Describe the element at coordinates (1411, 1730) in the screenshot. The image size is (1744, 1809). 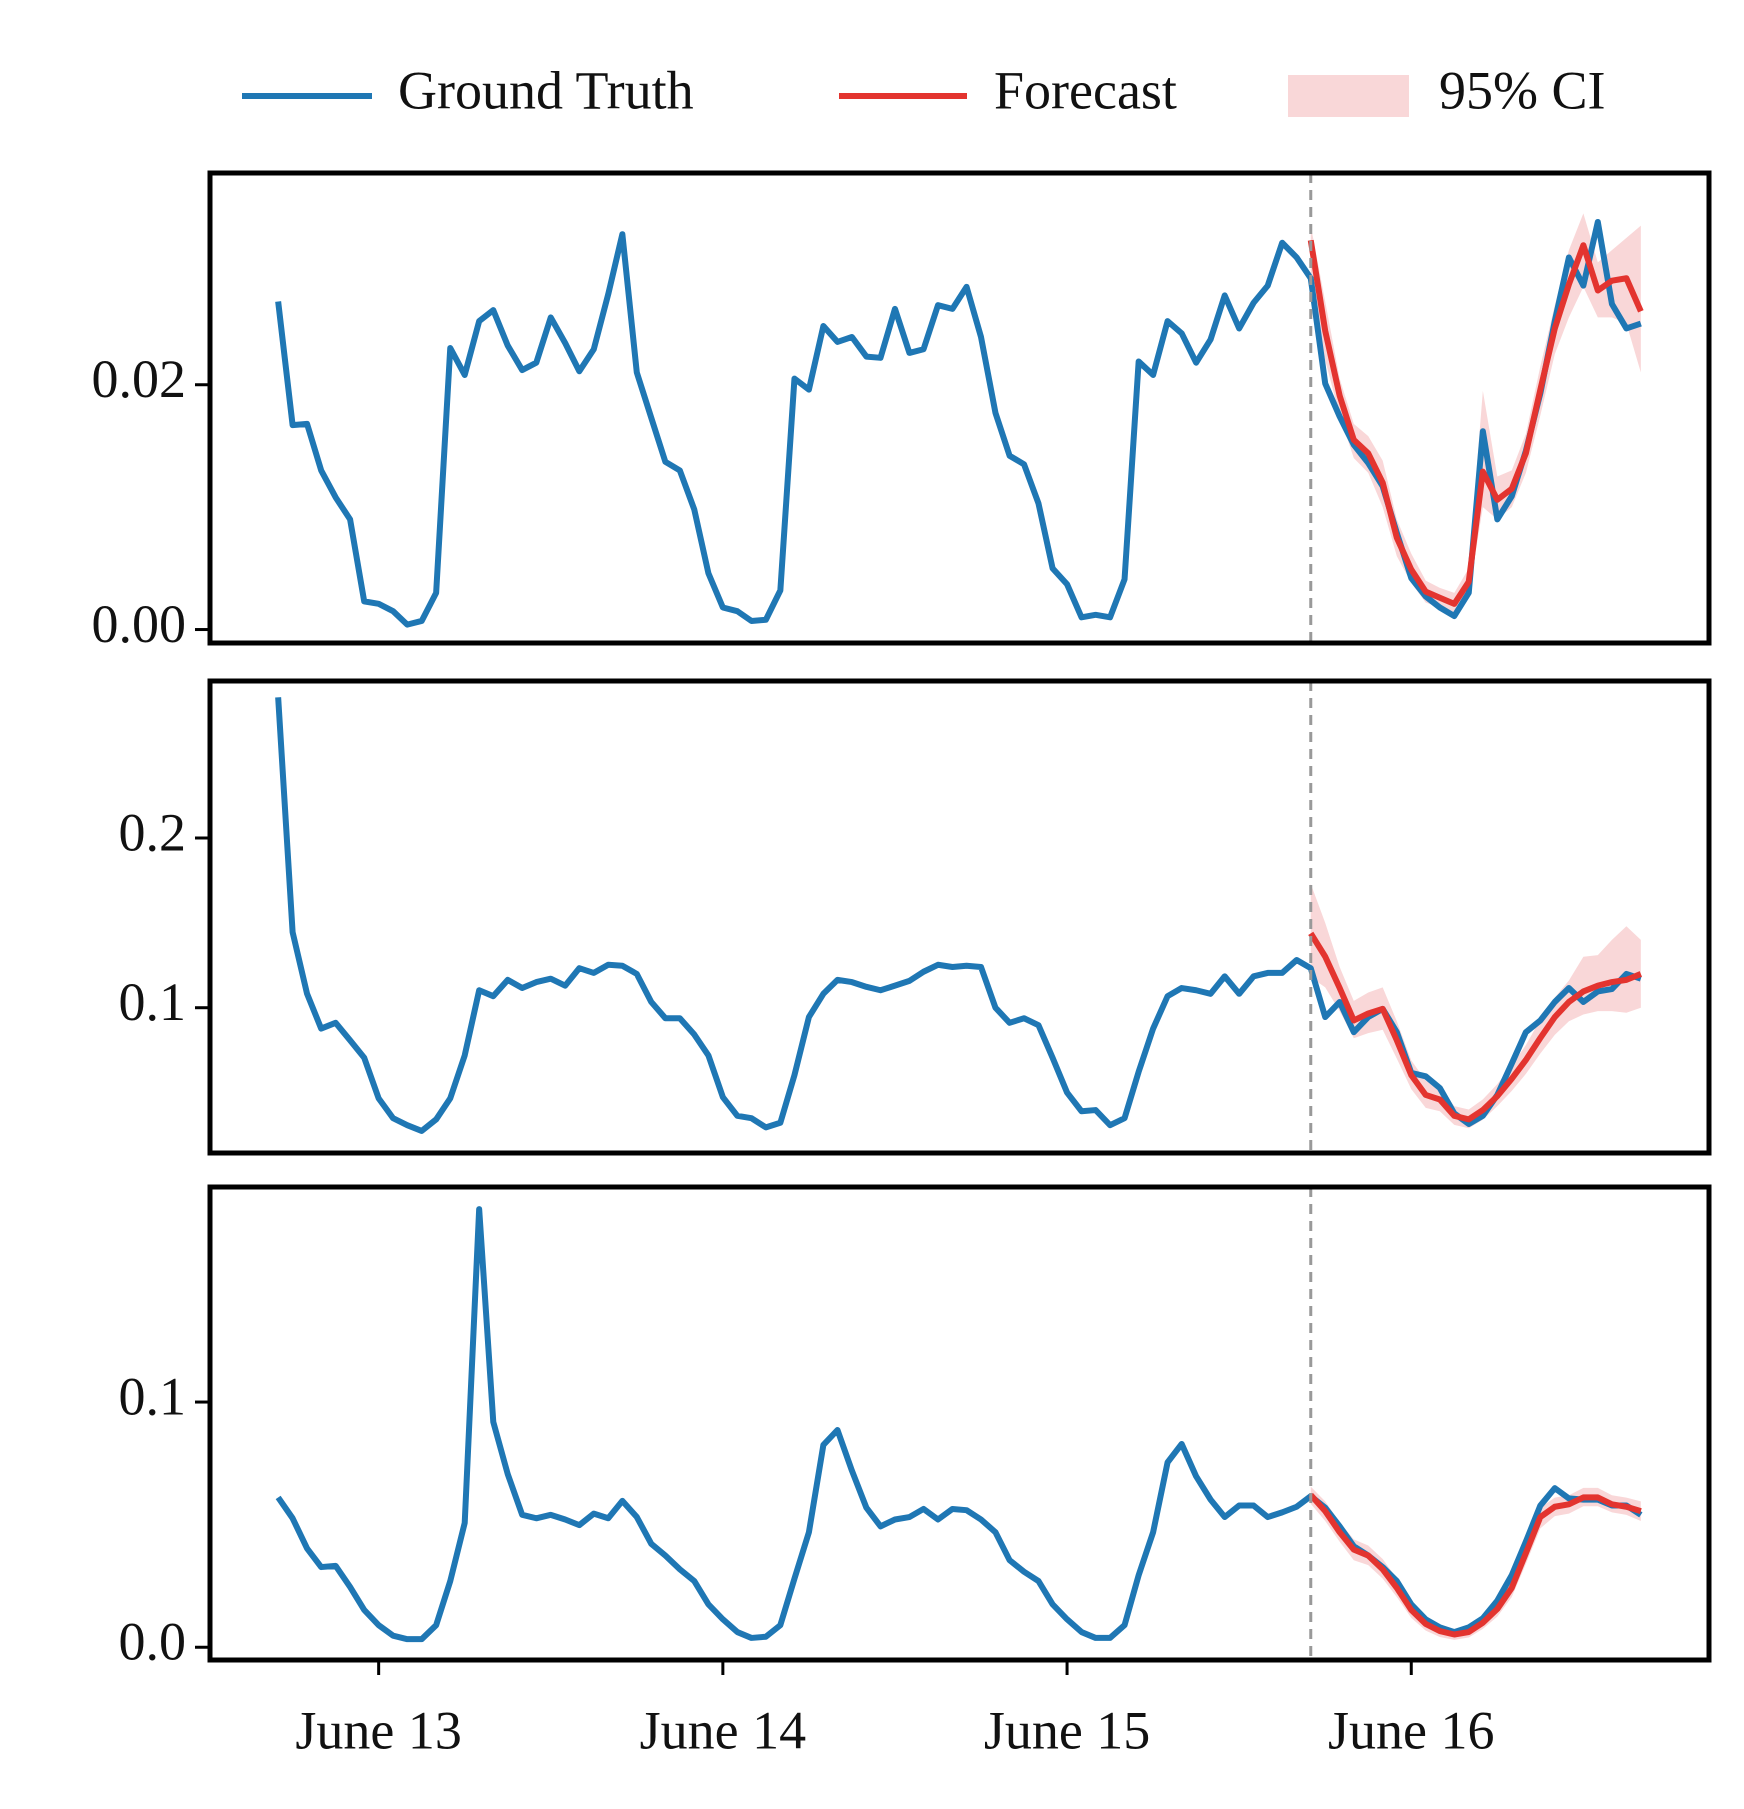
I see `x-tick-label: June 16` at that location.